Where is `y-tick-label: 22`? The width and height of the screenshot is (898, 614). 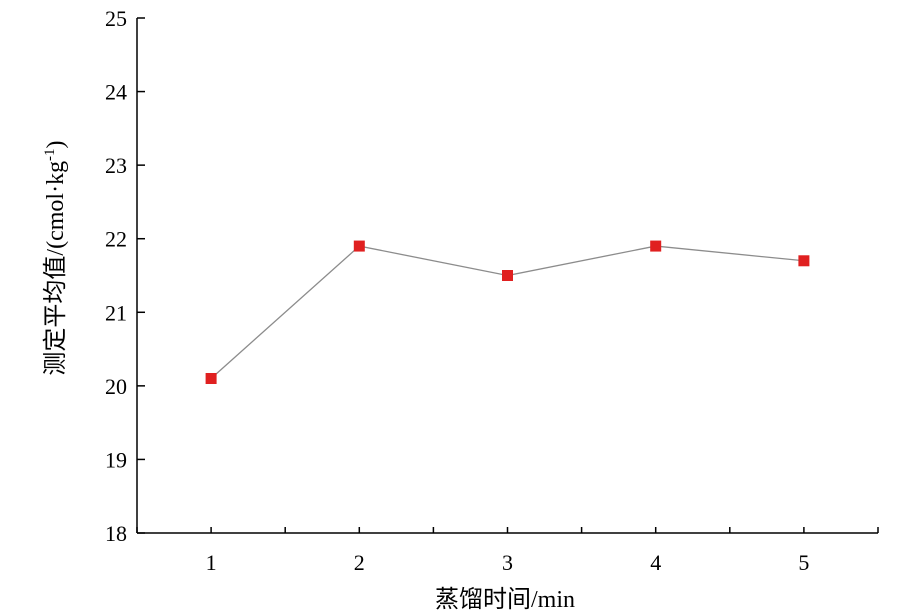 y-tick-label: 22 is located at coordinates (116, 239).